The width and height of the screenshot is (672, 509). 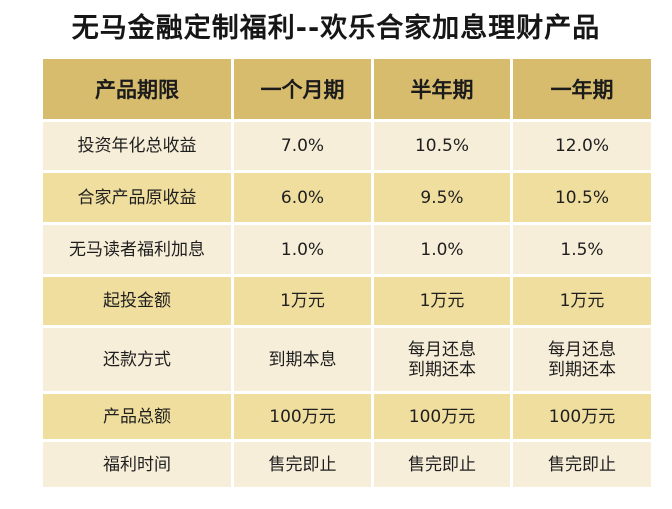 I want to click on page-title: 无马金融定制福利--欢乐合家加息理财产品, so click(x=336, y=28).